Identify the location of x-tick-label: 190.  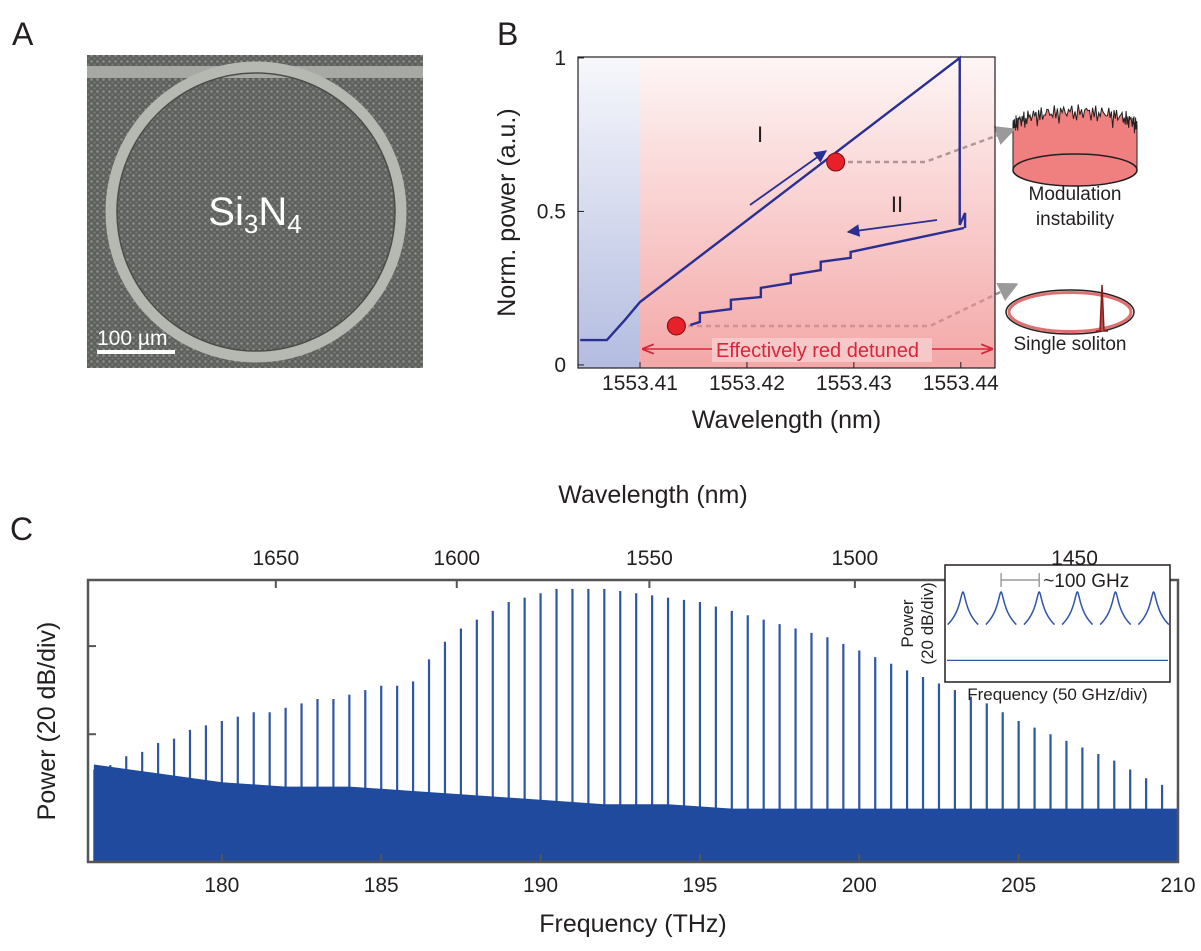
(540, 885).